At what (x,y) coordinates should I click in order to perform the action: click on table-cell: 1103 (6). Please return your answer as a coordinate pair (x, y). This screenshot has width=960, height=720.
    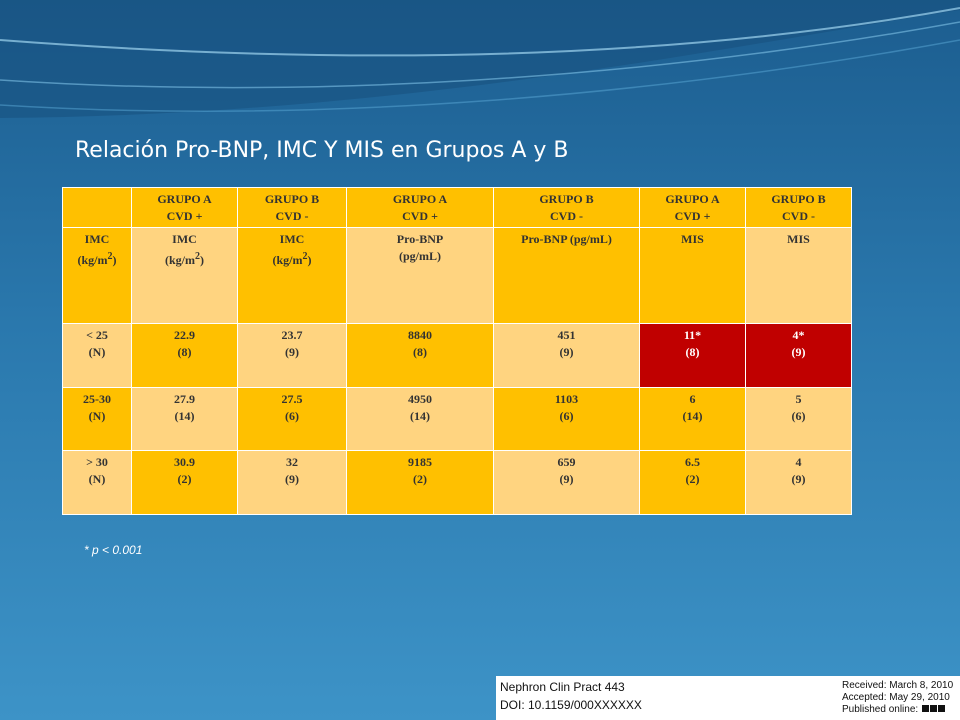
    Looking at the image, I should click on (566, 419).